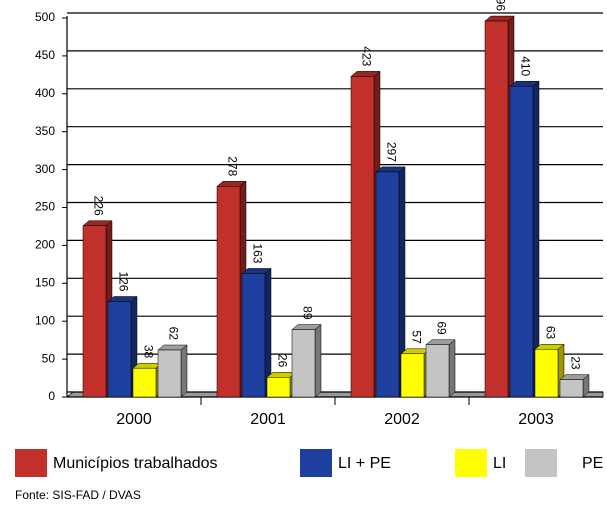 This screenshot has height=506, width=607. What do you see at coordinates (307, 313) in the screenshot?
I see `data-label: 89` at bounding box center [307, 313].